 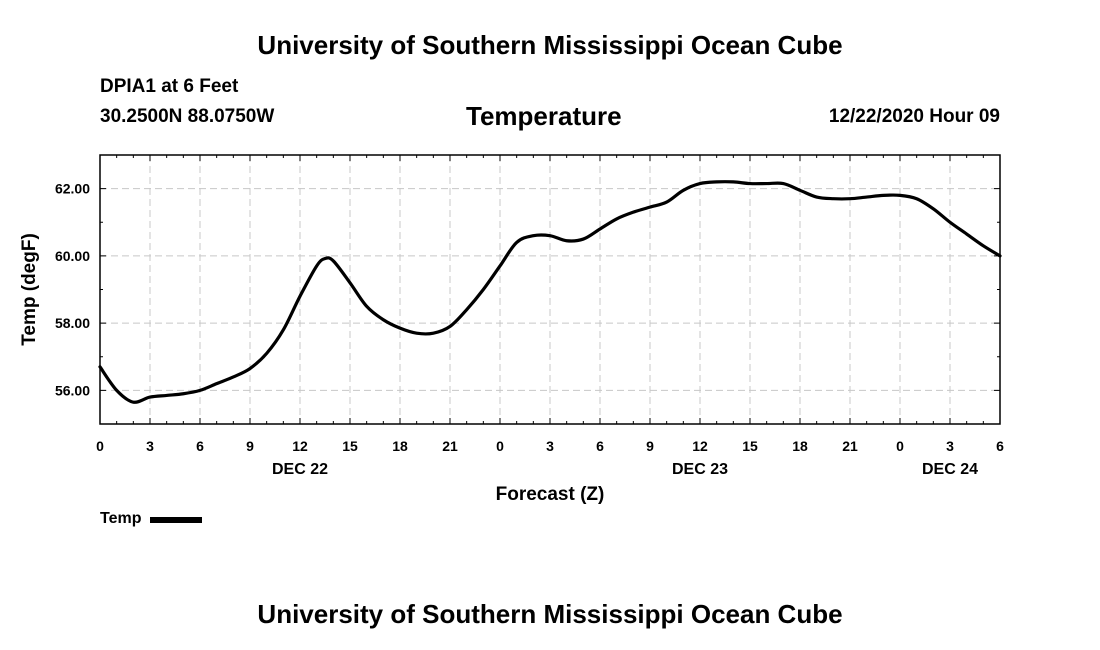 What do you see at coordinates (550, 494) in the screenshot?
I see `x-axis-label: Forecast (Z)` at bounding box center [550, 494].